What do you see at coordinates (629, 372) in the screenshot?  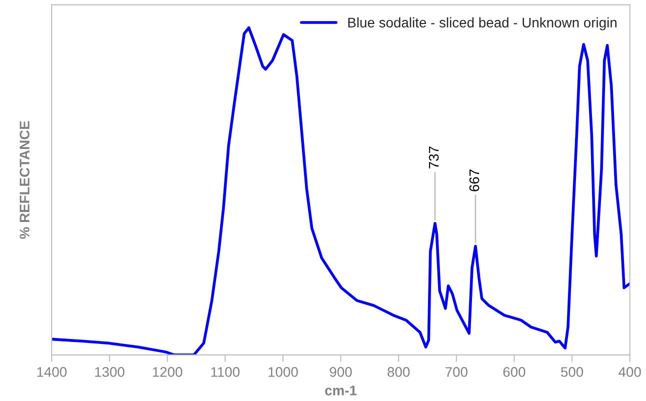 I see `x-tick-label: 400` at bounding box center [629, 372].